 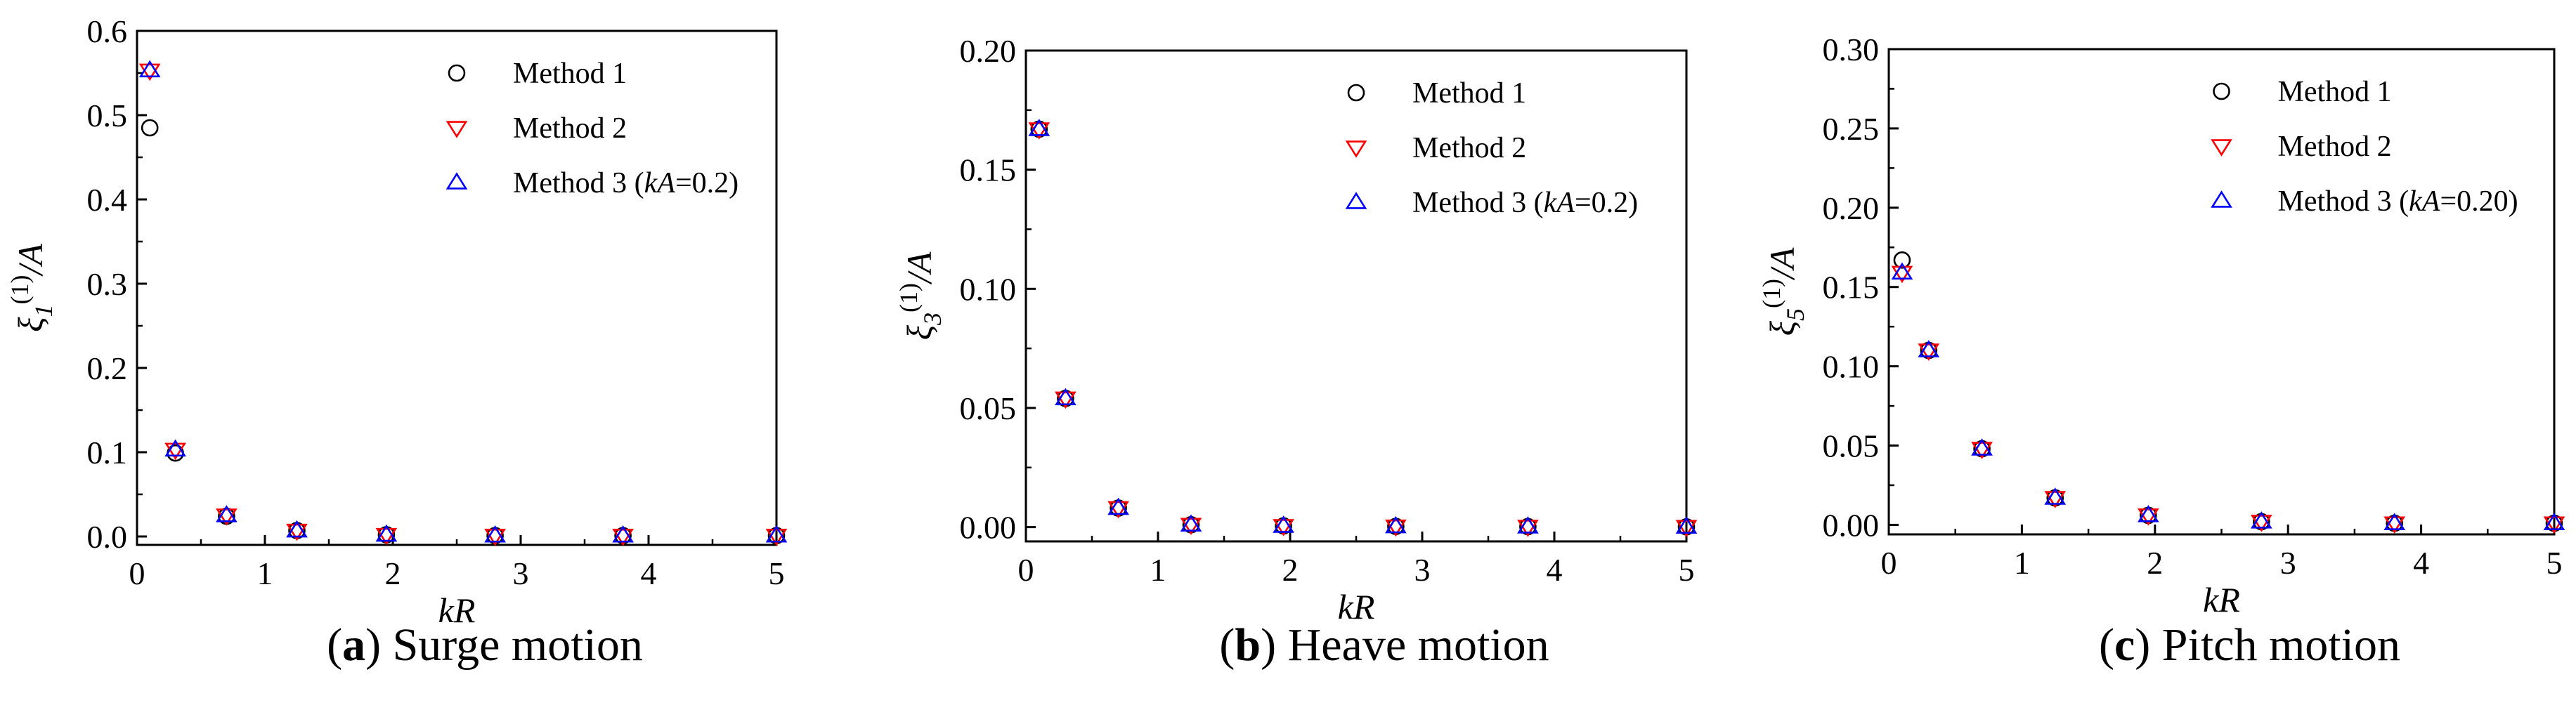 I want to click on y-axis-title: ξ1(1)/A, so click(x=32, y=288).